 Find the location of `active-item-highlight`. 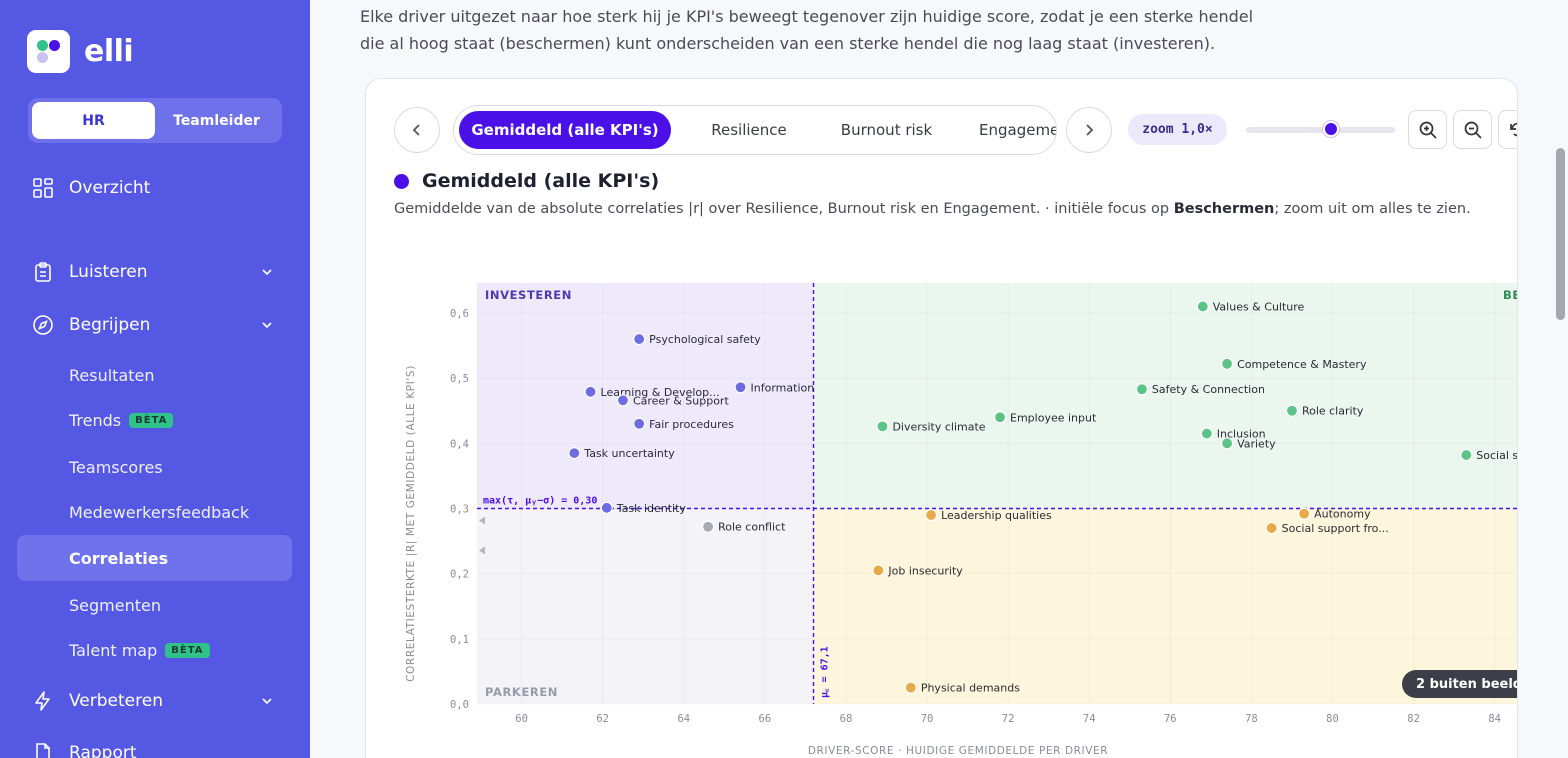

active-item-highlight is located at coordinates (154, 558).